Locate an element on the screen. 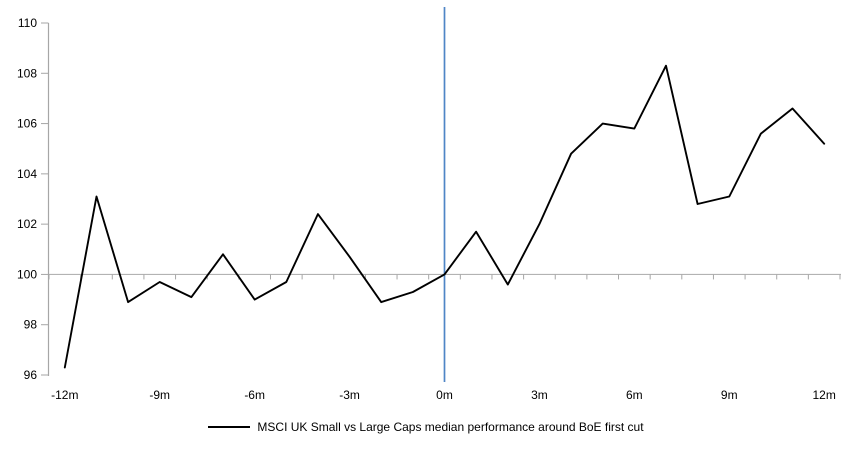 This screenshot has width=852, height=450. y-axis-label: 106 is located at coordinates (27, 124).